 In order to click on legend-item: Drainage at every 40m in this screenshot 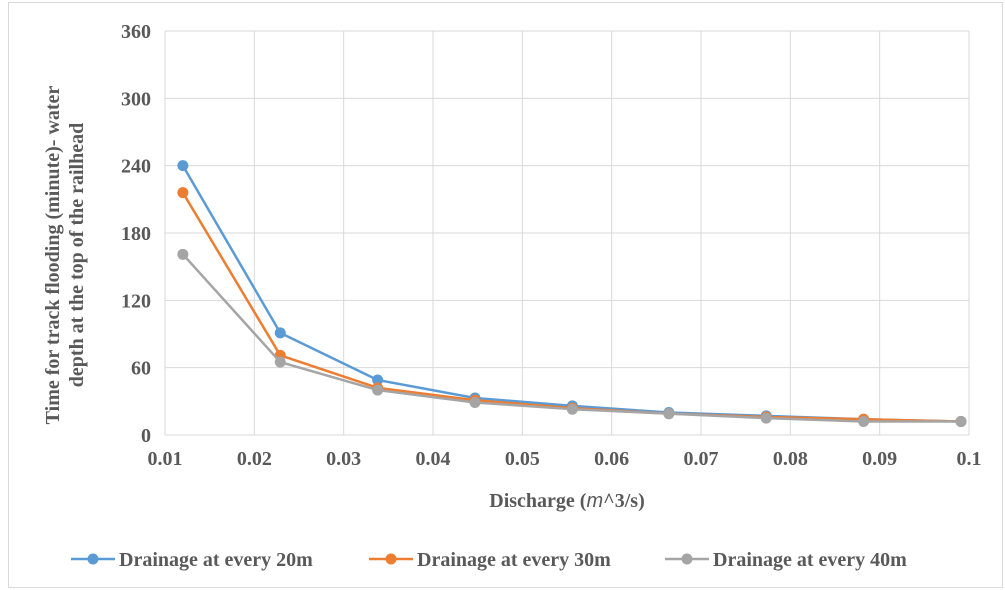, I will do `click(786, 560)`.